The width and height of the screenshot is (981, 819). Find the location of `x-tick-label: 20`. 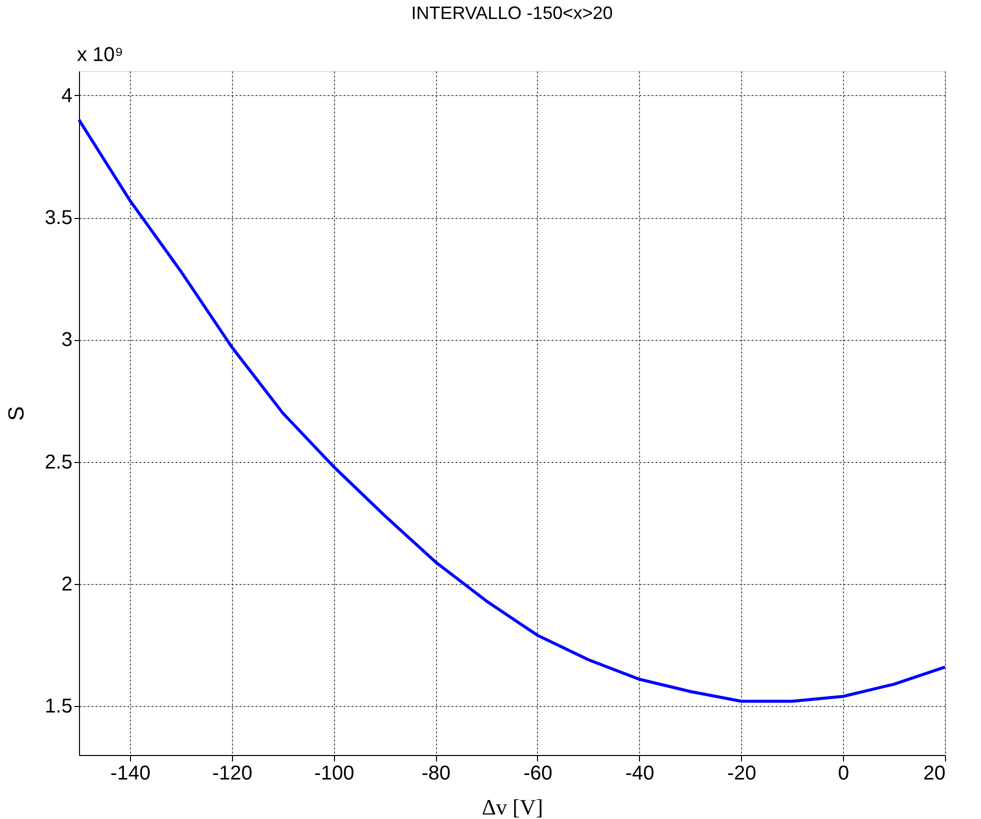

x-tick-label: 20 is located at coordinates (934, 773).